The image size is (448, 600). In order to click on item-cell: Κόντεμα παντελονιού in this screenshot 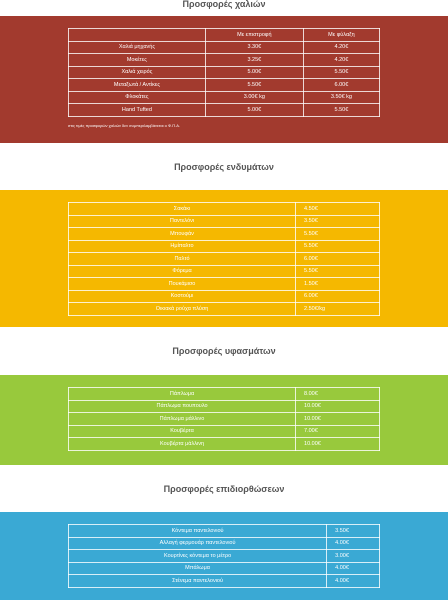, I will do `click(197, 531)`.